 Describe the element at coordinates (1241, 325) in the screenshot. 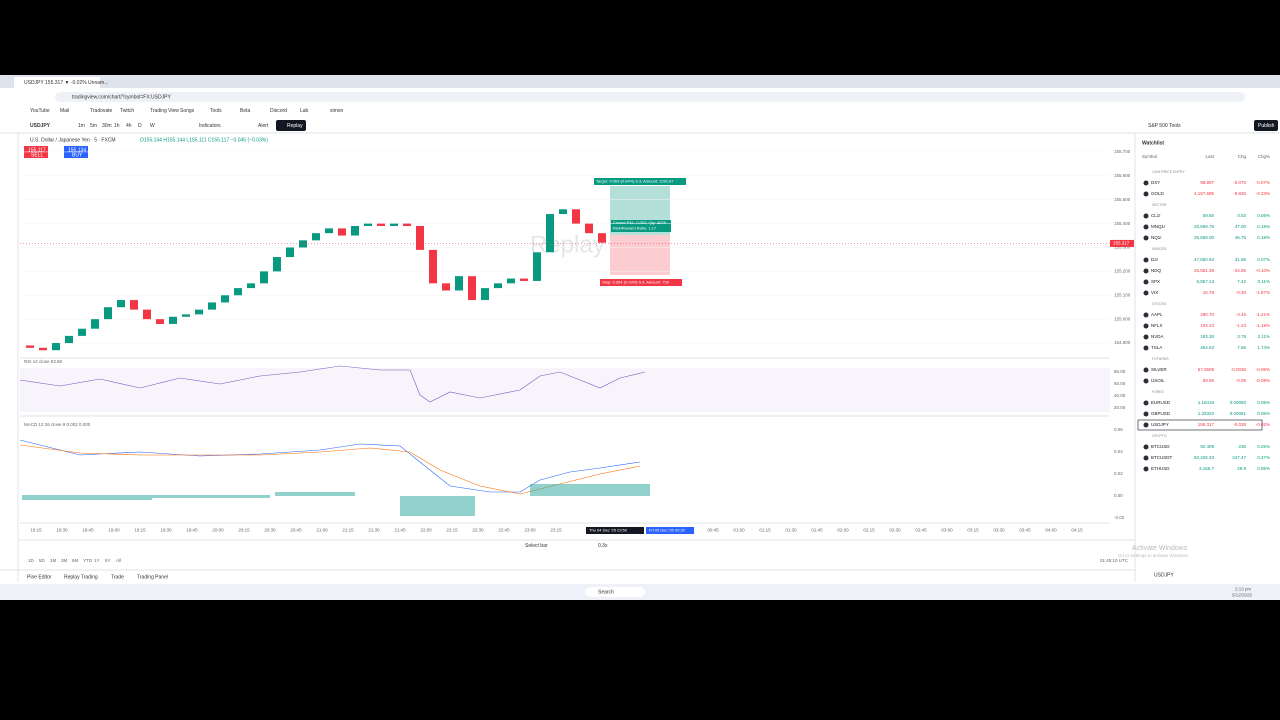

I see `watch-cell: -1.23` at that location.